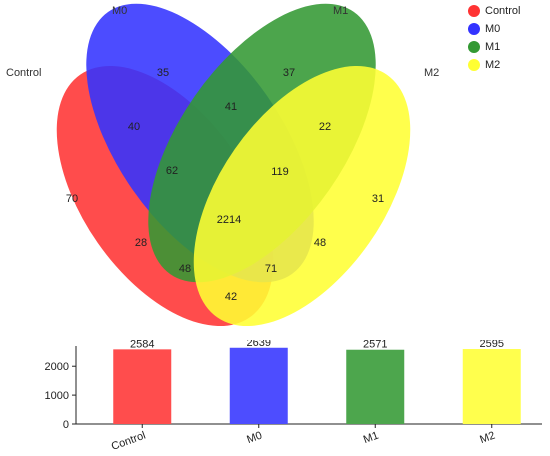 This screenshot has height=456, width=550. Describe the element at coordinates (320, 243) in the screenshot. I see `venn-region-m0-m2: 48` at that location.